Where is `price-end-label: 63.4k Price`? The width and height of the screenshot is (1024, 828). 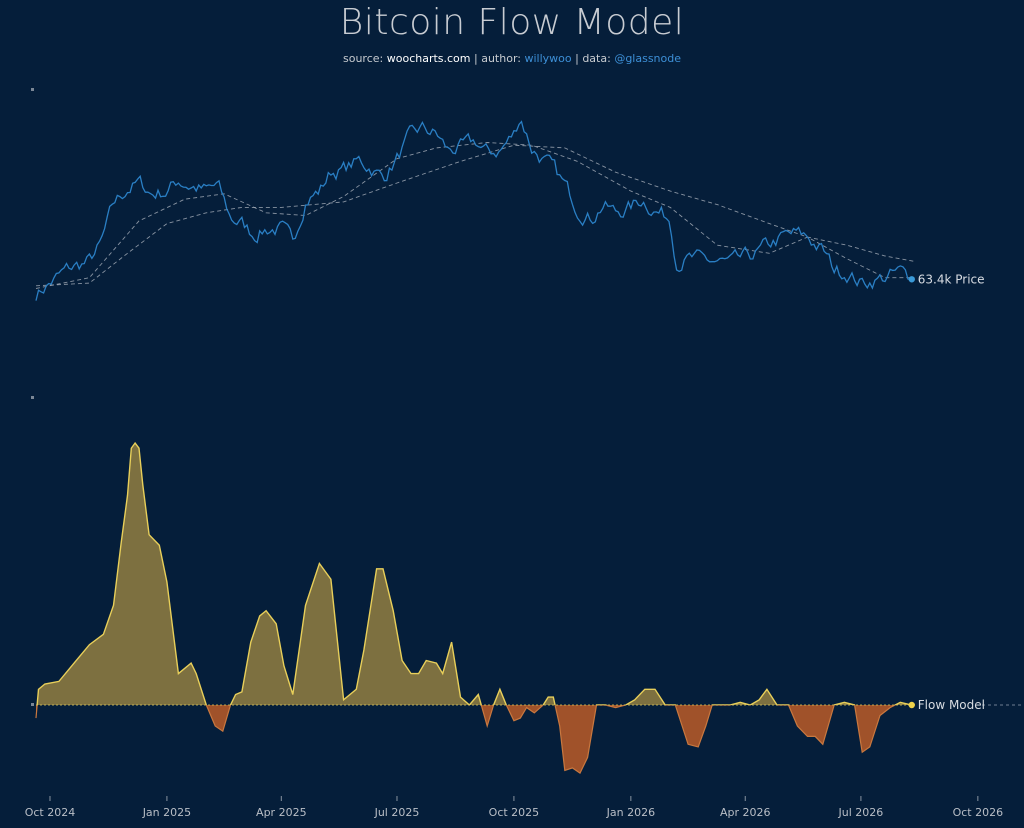
price-end-label: 63.4k Price is located at coordinates (951, 279).